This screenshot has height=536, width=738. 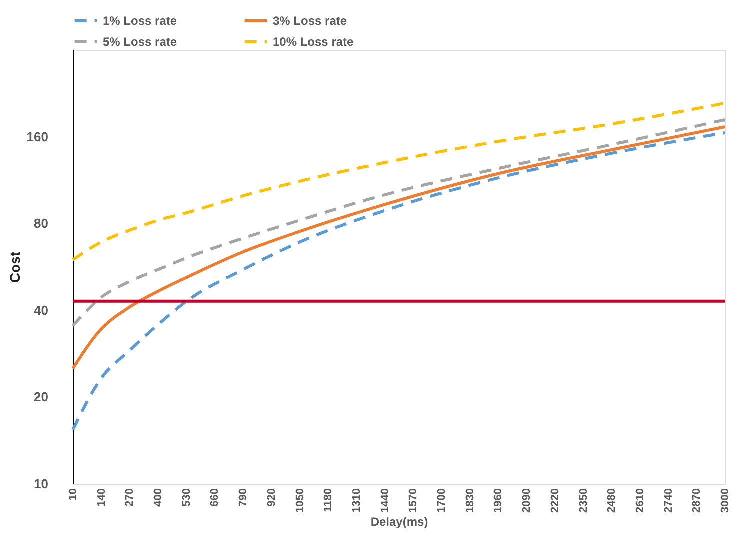 I want to click on x-tick-label: 1570, so click(x=414, y=500).